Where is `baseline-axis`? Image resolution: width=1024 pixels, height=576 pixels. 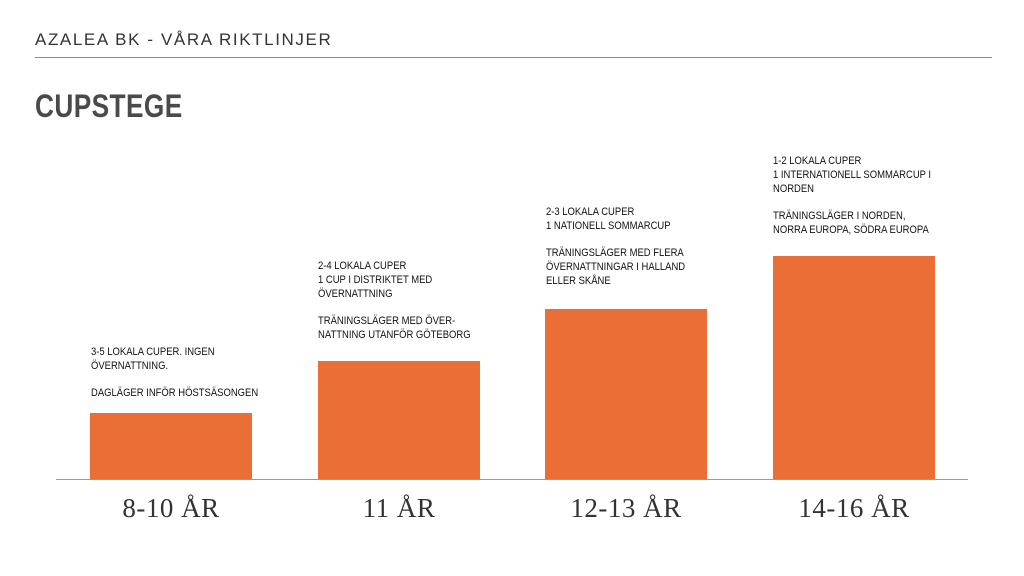 baseline-axis is located at coordinates (512, 479).